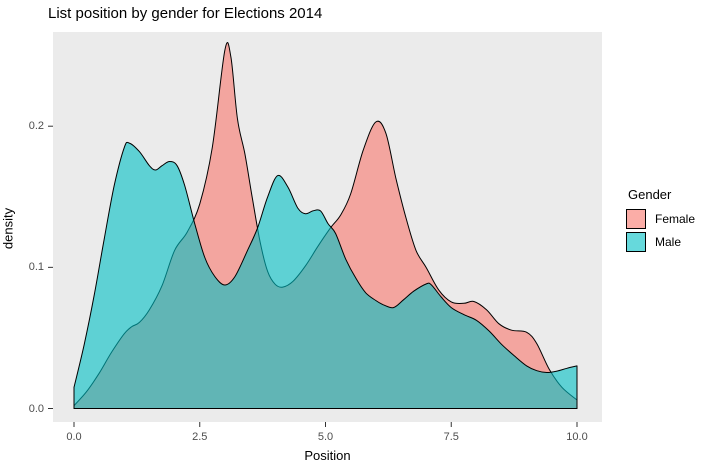 This screenshot has height=473, width=712. Describe the element at coordinates (74, 437) in the screenshot. I see `x-tick-label: 0.0` at that location.